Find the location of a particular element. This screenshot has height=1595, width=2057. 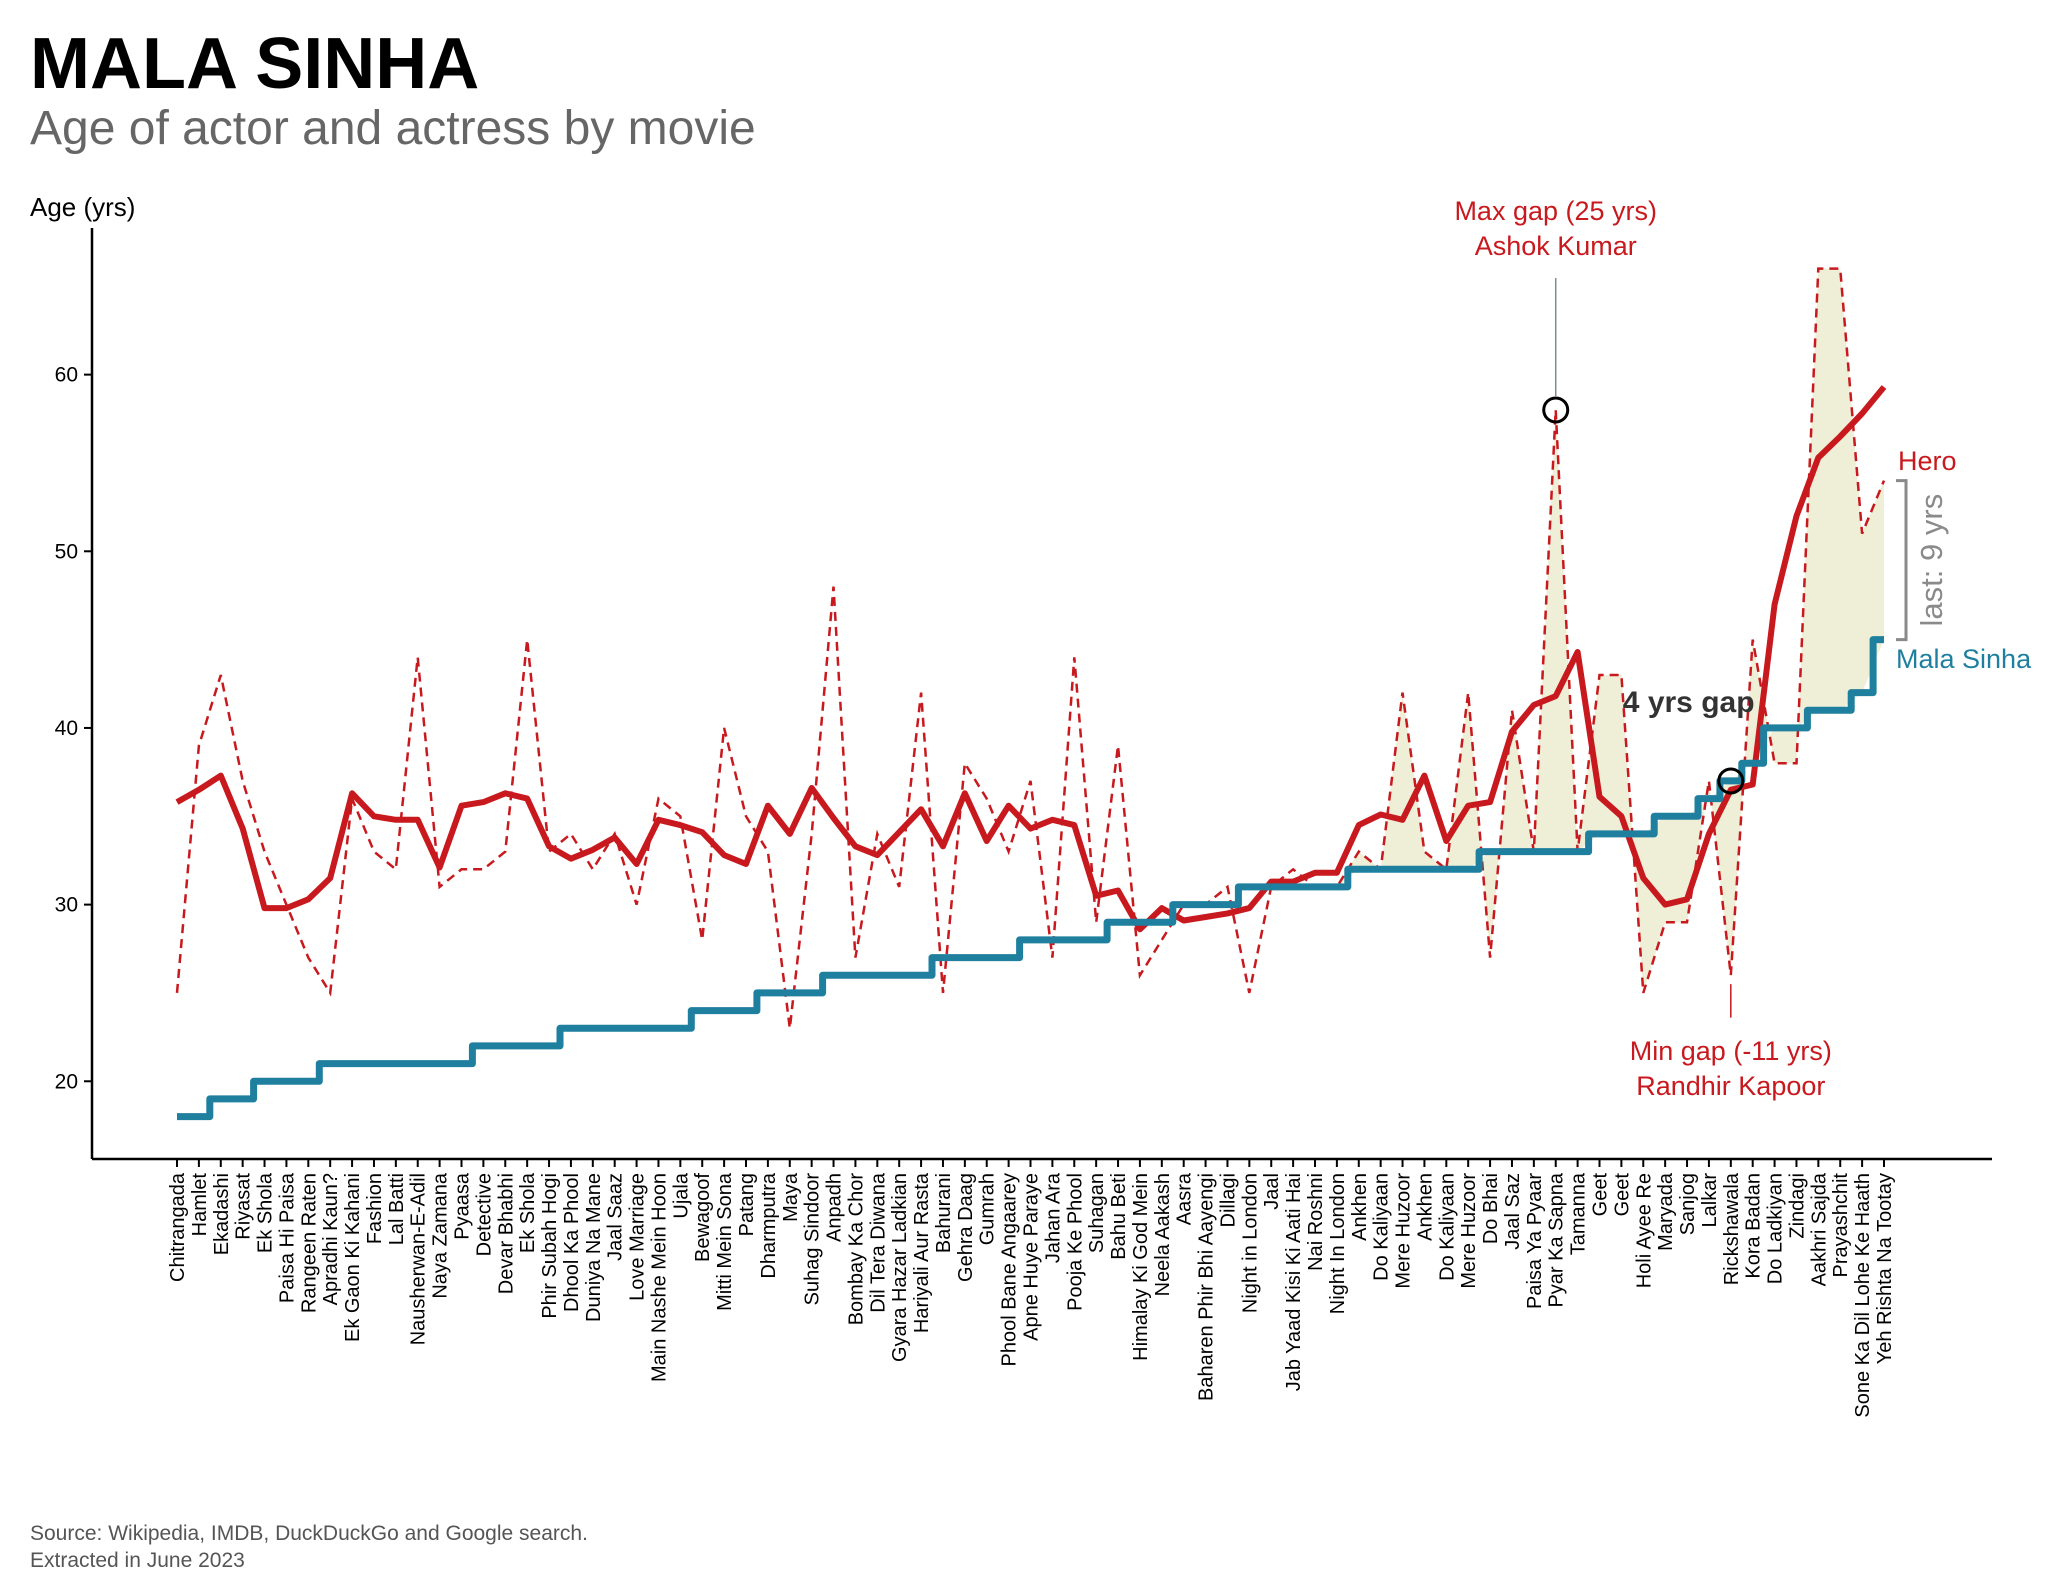

actress-series-label: Mala Sinha is located at coordinates (1964, 659).